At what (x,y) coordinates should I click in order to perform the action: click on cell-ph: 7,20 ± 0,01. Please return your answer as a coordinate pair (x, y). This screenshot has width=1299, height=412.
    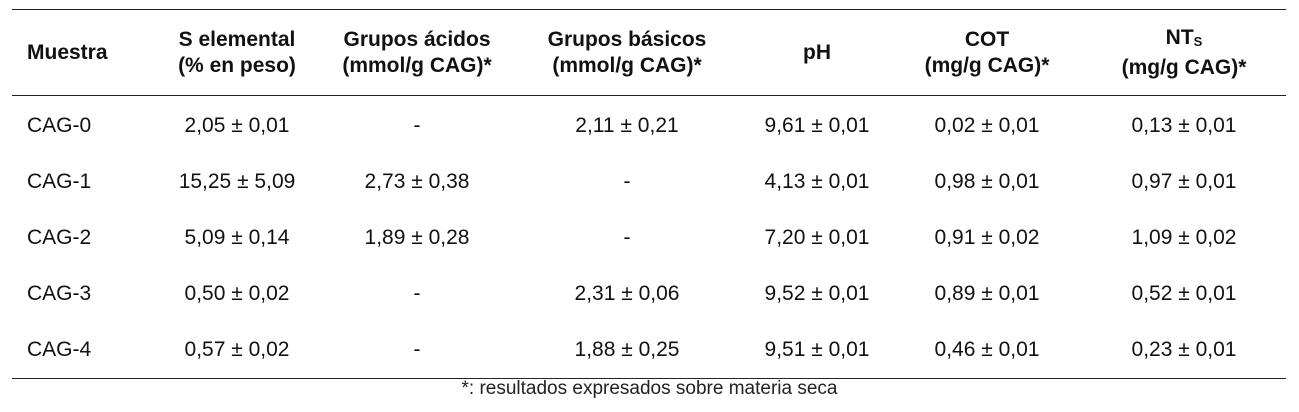
    Looking at the image, I should click on (817, 237).